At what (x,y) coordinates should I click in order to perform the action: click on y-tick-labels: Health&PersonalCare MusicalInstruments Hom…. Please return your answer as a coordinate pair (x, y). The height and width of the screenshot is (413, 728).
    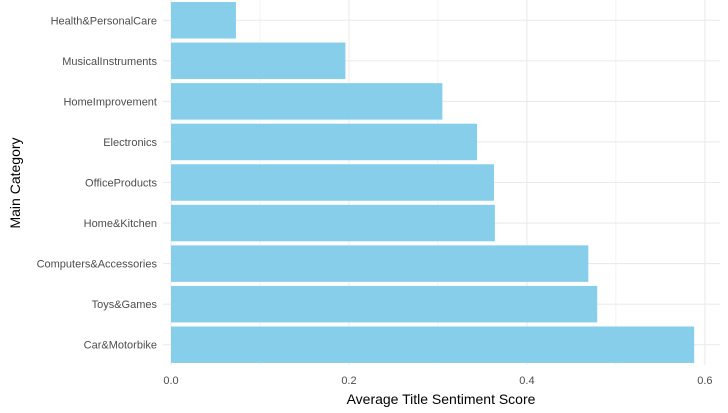
    Looking at the image, I should click on (97, 183).